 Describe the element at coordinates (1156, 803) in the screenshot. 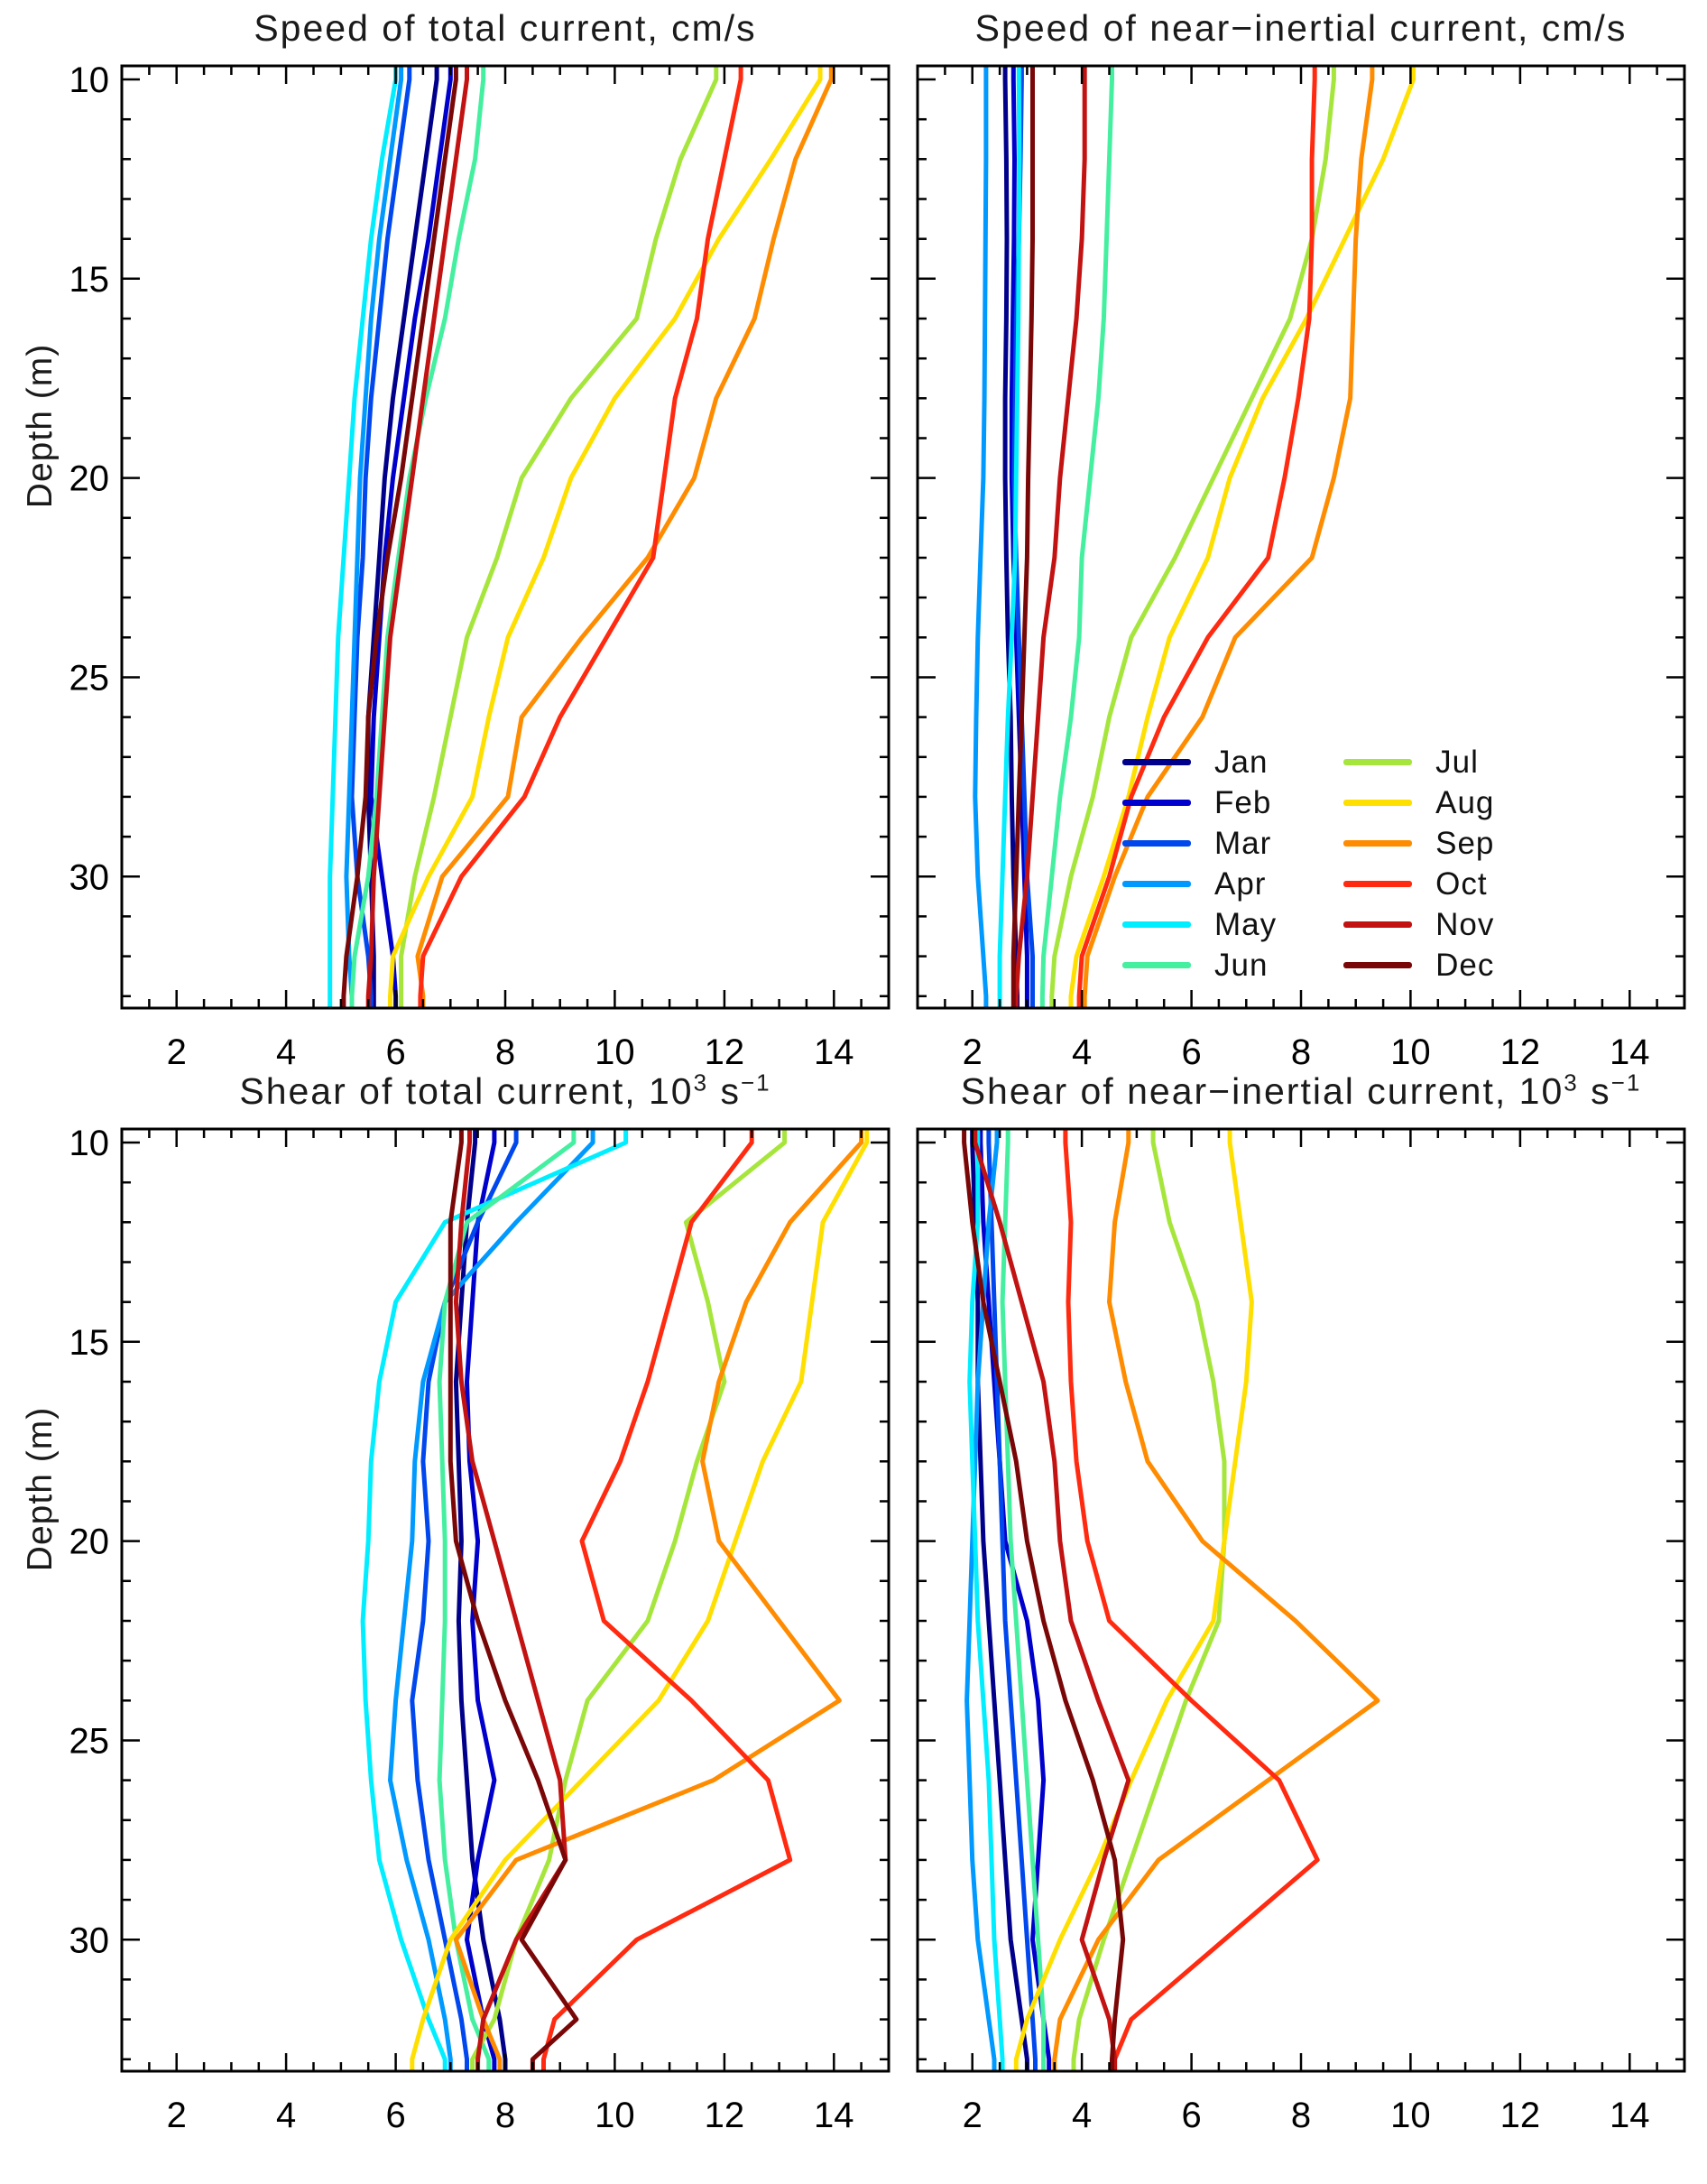

I see `legend-swatch-feb` at that location.